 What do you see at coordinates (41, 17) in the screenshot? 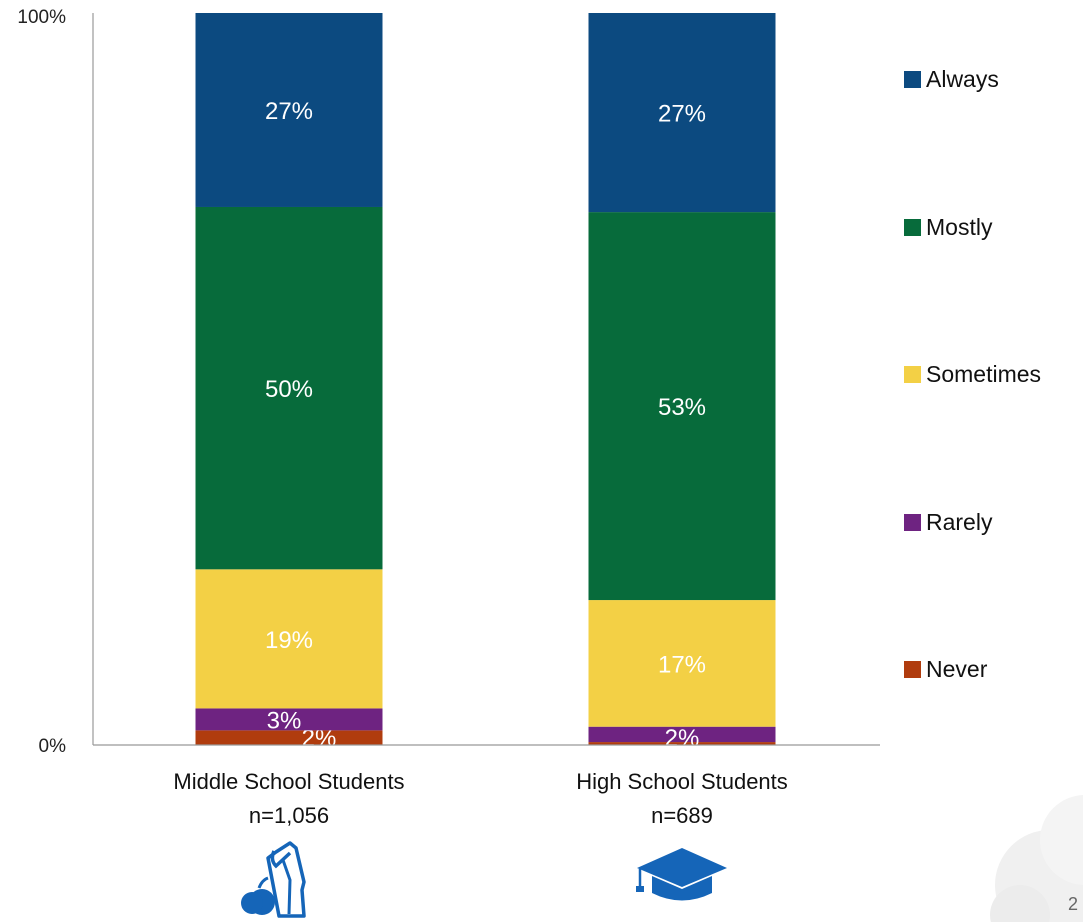
I see `y-tick-label-100: 100%` at bounding box center [41, 17].